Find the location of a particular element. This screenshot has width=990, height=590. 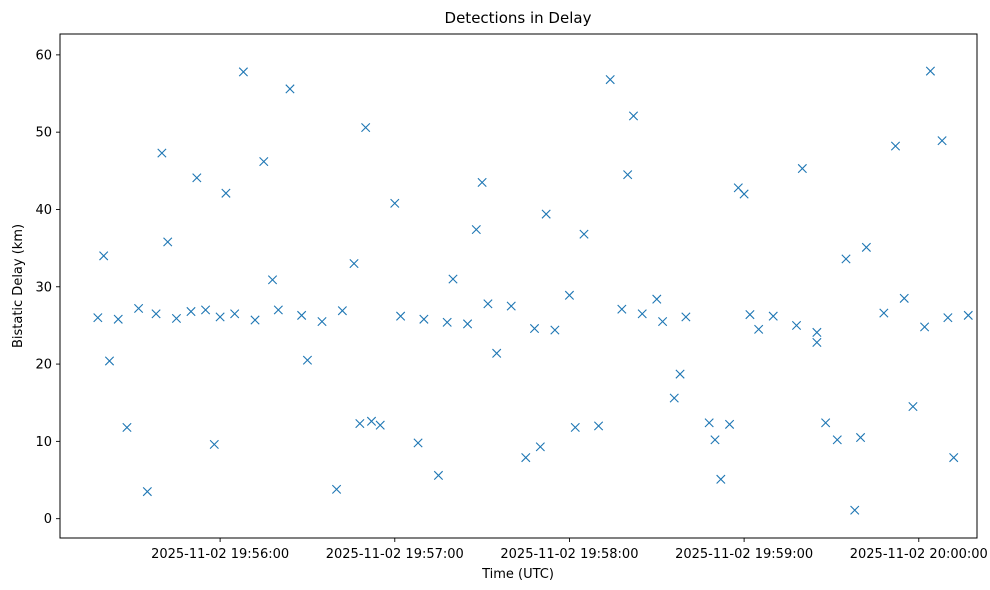

x-tick-label: 2025-11-02 19:56:00 is located at coordinates (220, 554).